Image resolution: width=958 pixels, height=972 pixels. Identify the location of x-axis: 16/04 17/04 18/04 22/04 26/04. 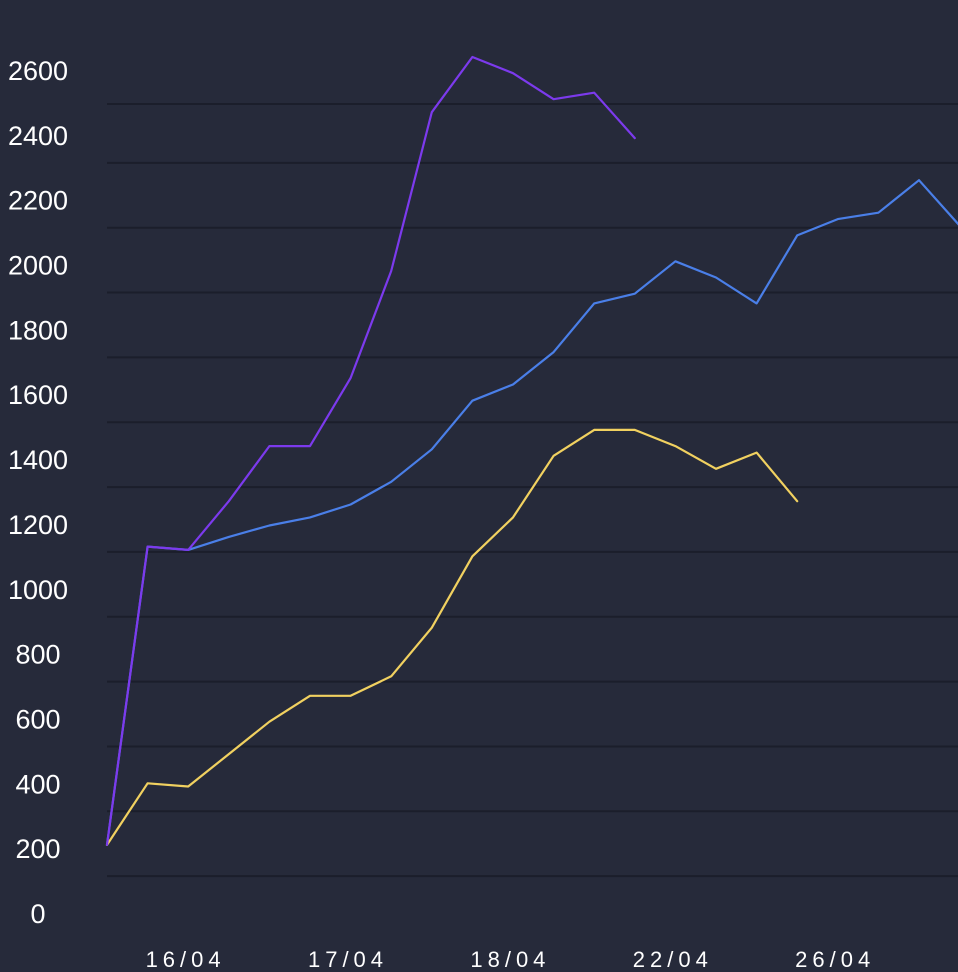
(510, 959).